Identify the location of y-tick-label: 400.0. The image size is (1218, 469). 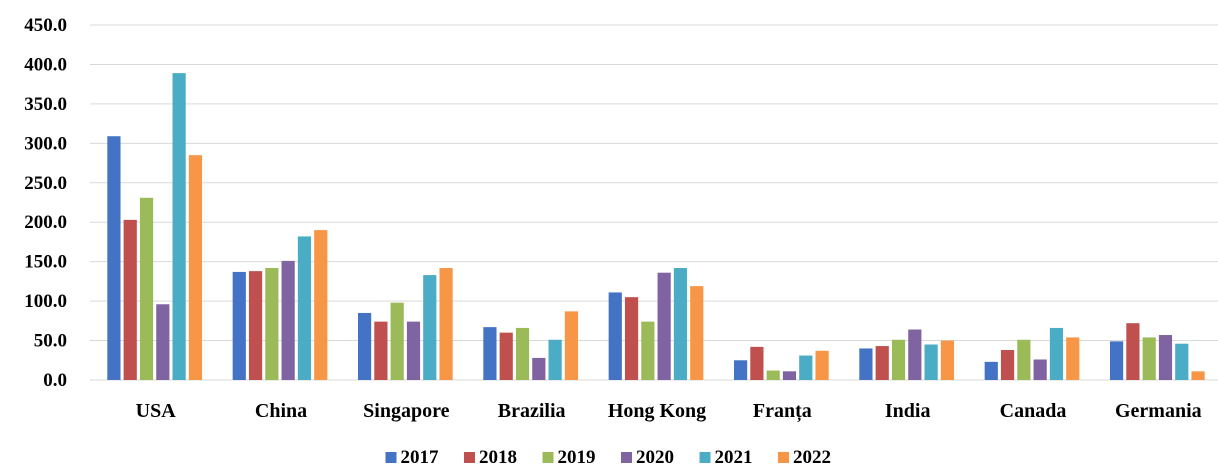
(45, 64).